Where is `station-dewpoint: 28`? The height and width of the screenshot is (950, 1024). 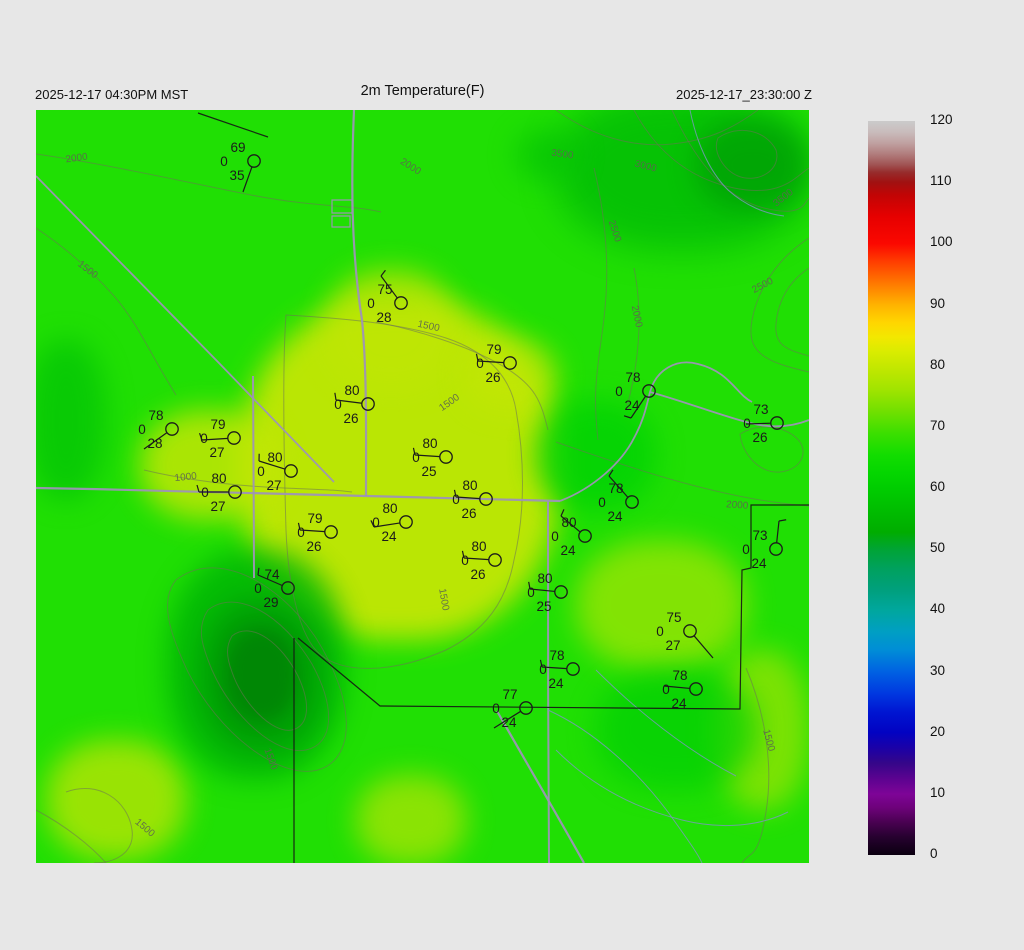 station-dewpoint: 28 is located at coordinates (154, 443).